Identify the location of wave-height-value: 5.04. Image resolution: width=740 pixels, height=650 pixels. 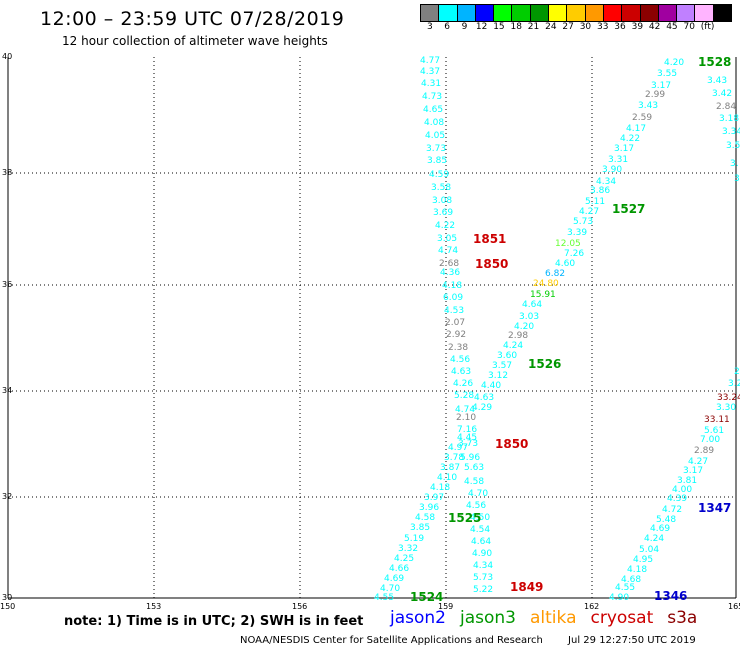
(649, 550).